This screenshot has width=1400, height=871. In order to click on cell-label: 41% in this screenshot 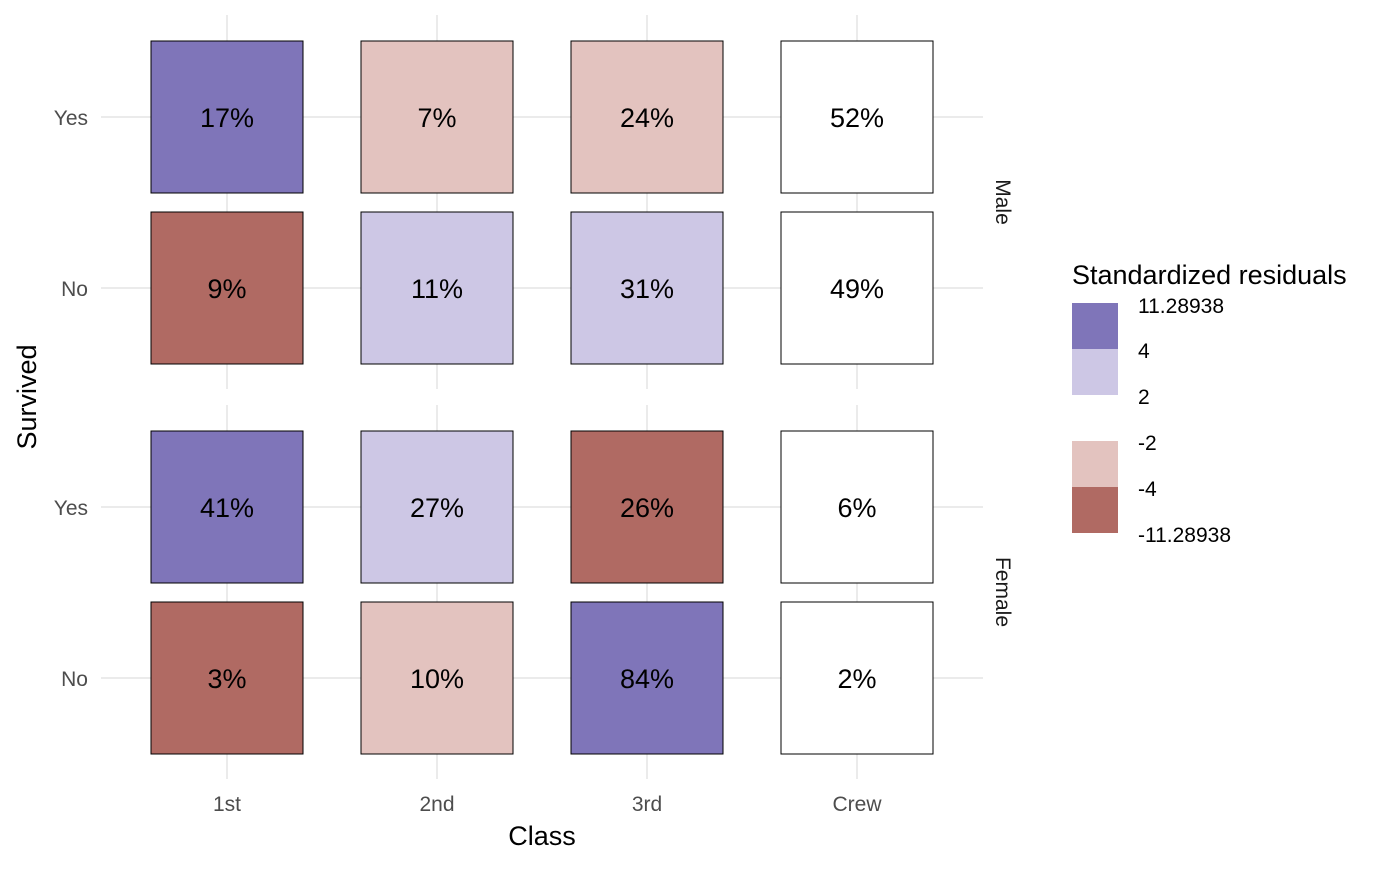, I will do `click(227, 508)`.